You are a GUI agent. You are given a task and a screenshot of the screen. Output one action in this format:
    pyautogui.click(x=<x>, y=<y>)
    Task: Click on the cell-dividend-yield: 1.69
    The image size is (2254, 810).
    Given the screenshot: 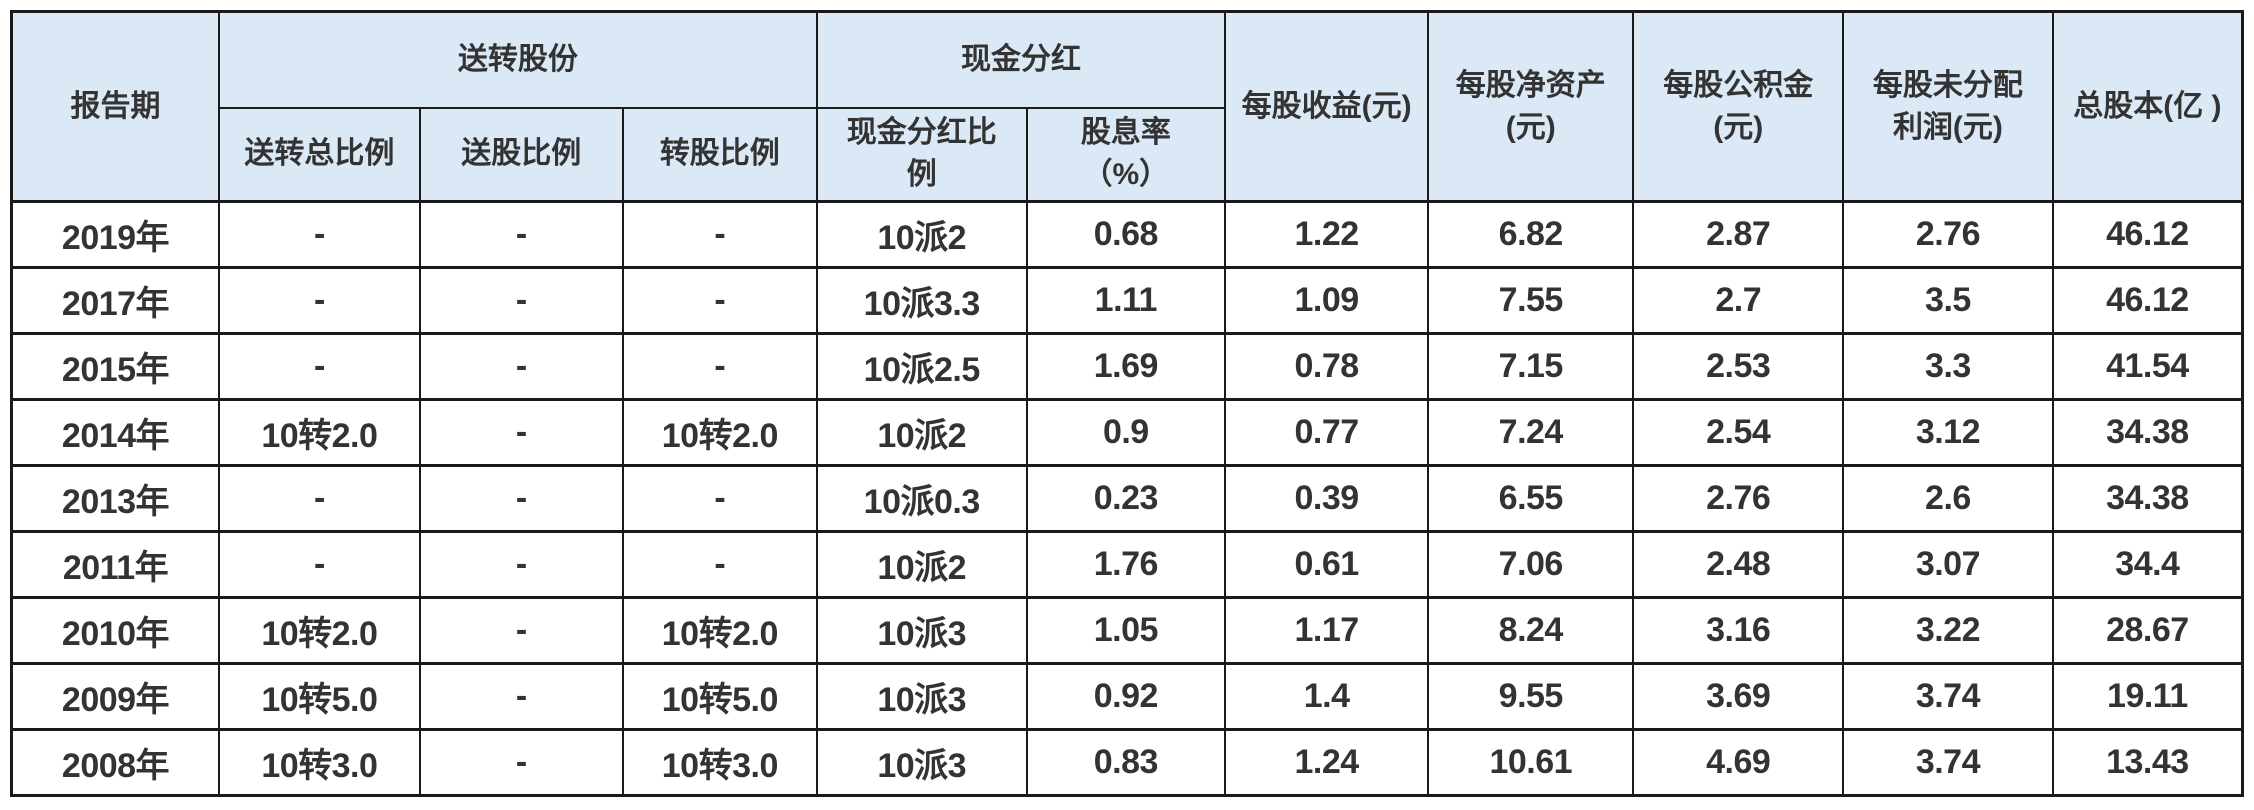 What is the action you would take?
    pyautogui.click(x=1126, y=366)
    